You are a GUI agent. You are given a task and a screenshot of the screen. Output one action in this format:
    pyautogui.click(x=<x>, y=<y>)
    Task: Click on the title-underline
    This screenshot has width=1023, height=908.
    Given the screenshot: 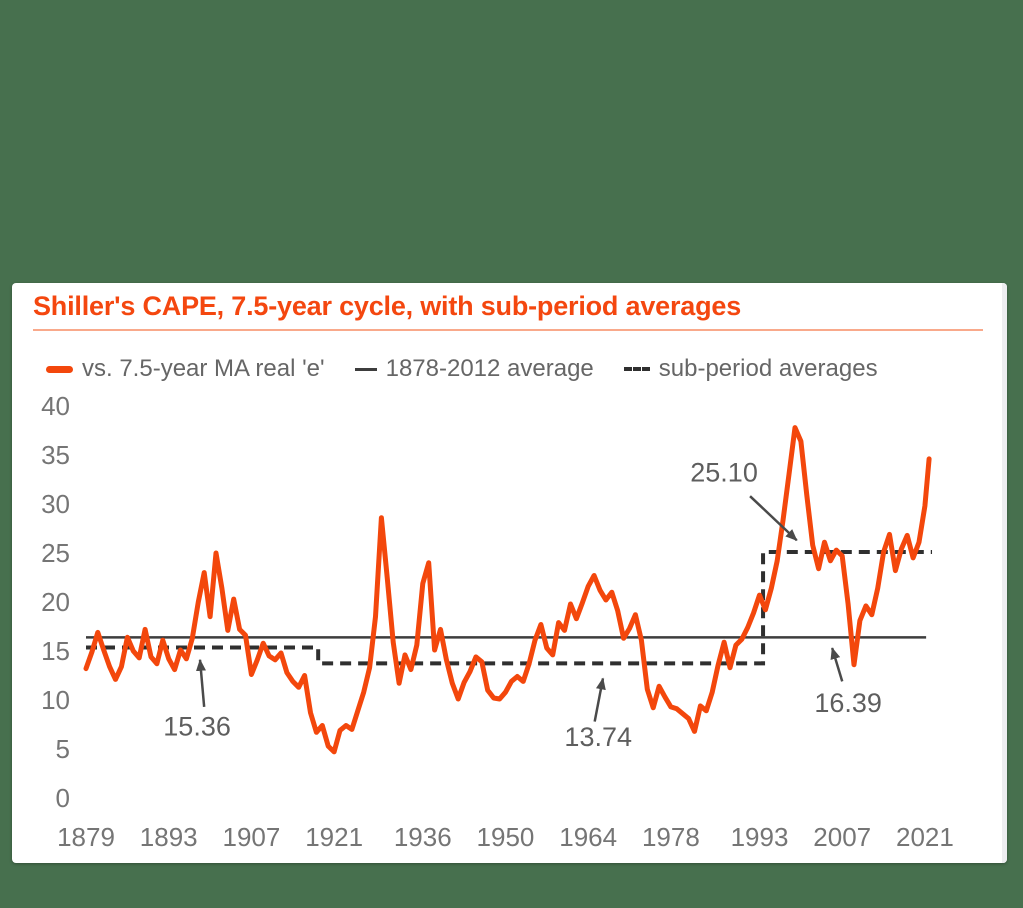 What is the action you would take?
    pyautogui.click(x=508, y=330)
    